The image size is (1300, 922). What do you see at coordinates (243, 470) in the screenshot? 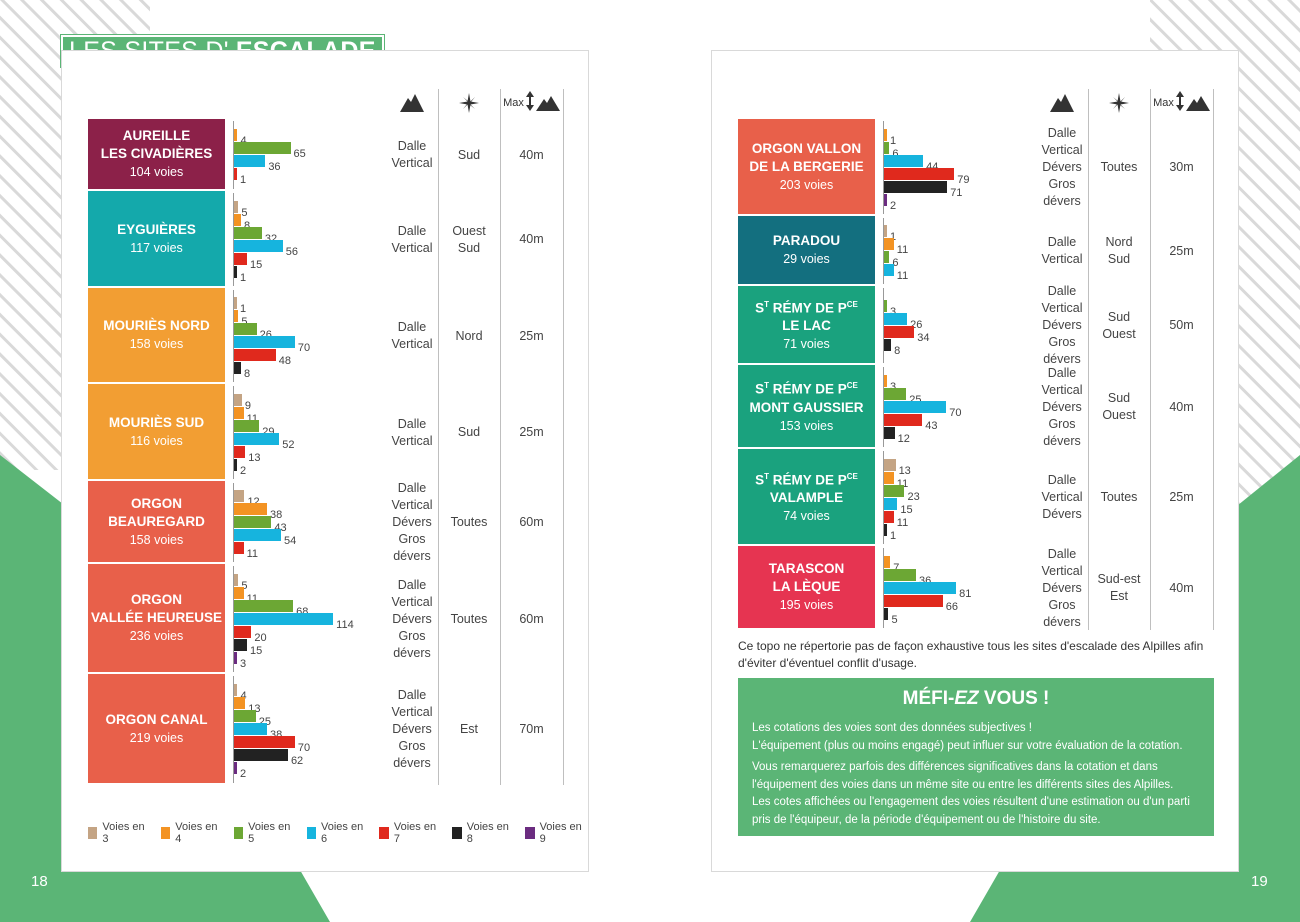
I see `grade-bar-value: 2` at bounding box center [243, 470].